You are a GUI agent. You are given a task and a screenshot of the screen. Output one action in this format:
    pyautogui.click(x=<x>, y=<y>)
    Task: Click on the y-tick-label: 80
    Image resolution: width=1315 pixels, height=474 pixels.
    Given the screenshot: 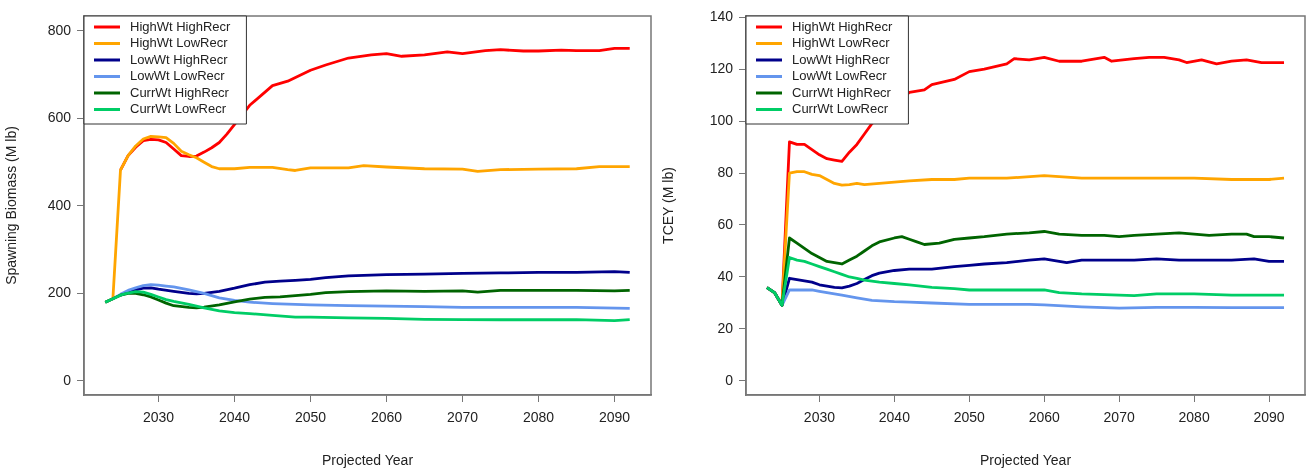 What is the action you would take?
    pyautogui.click(x=725, y=171)
    